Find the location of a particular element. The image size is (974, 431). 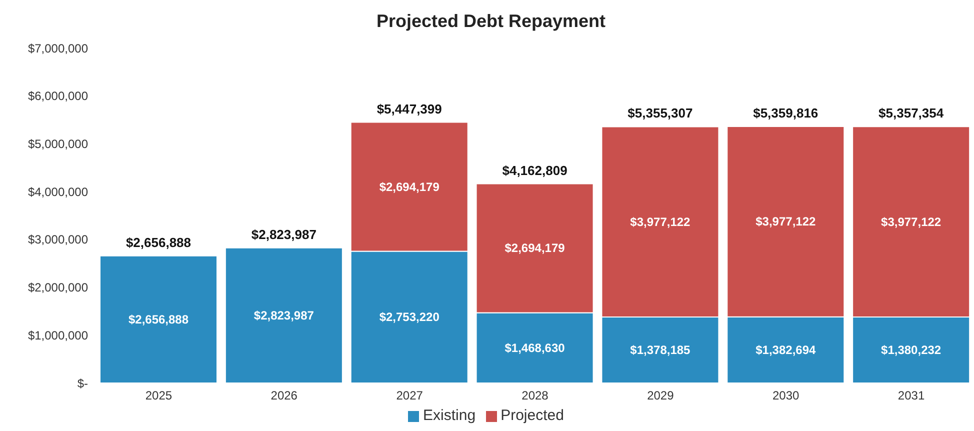

y-tick-label: $1,000,000 is located at coordinates (58, 335).